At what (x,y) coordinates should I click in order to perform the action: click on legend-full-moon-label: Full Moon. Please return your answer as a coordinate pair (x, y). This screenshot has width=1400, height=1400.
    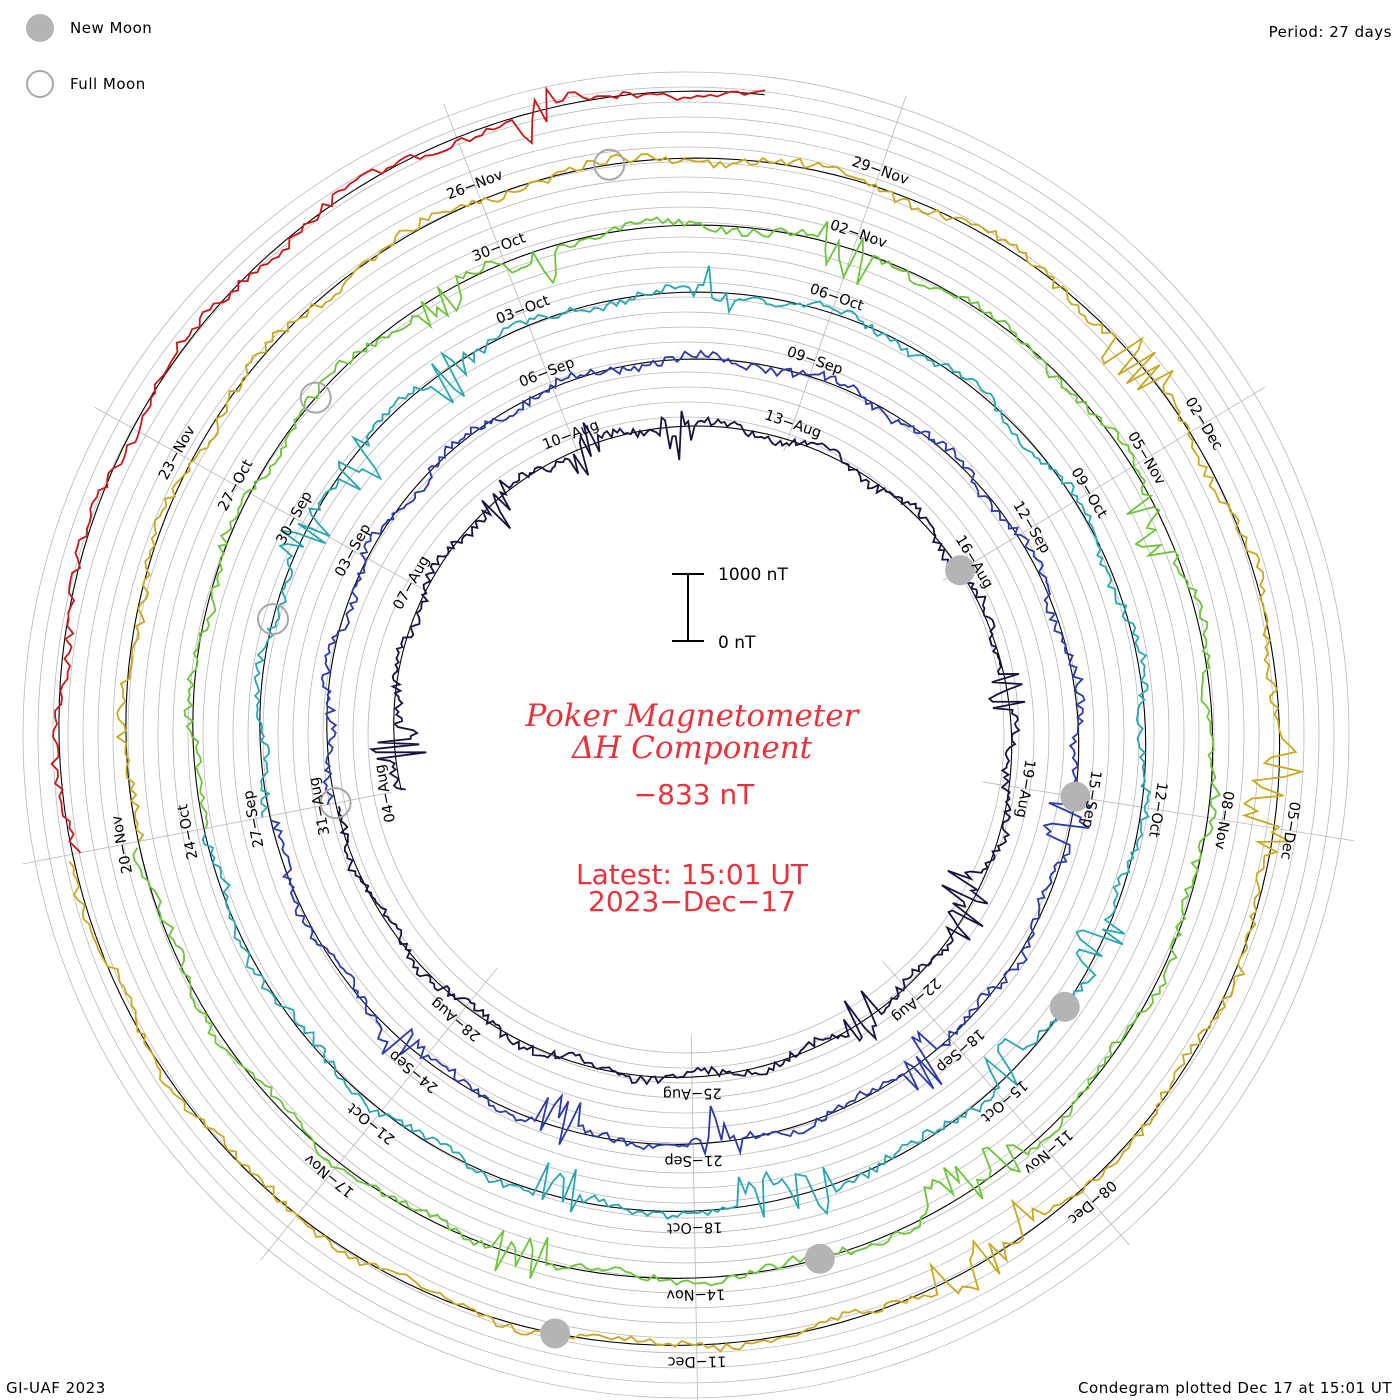
    Looking at the image, I should click on (108, 84).